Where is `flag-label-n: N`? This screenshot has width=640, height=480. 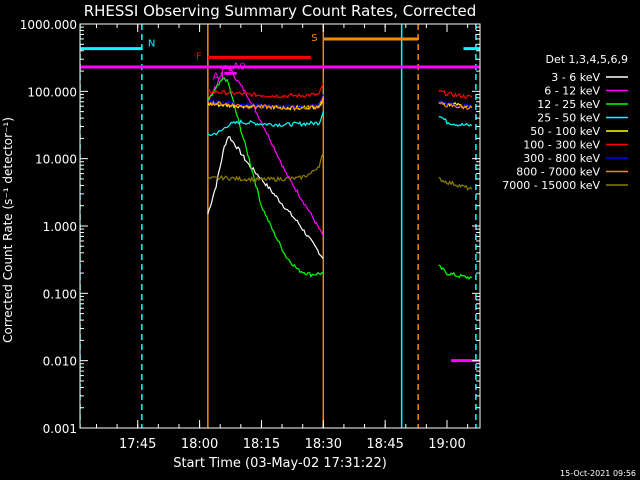
flag-label-n: N is located at coordinates (151, 44).